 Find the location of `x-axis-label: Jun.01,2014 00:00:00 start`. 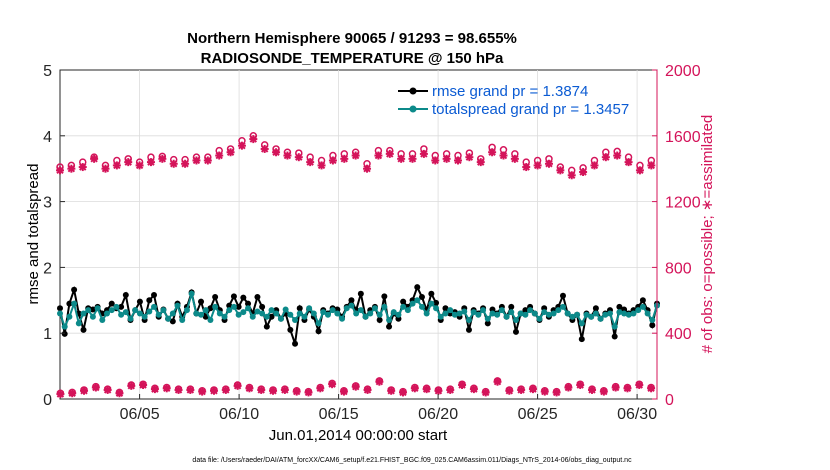

x-axis-label: Jun.01,2014 00:00:00 start is located at coordinates (358, 435).